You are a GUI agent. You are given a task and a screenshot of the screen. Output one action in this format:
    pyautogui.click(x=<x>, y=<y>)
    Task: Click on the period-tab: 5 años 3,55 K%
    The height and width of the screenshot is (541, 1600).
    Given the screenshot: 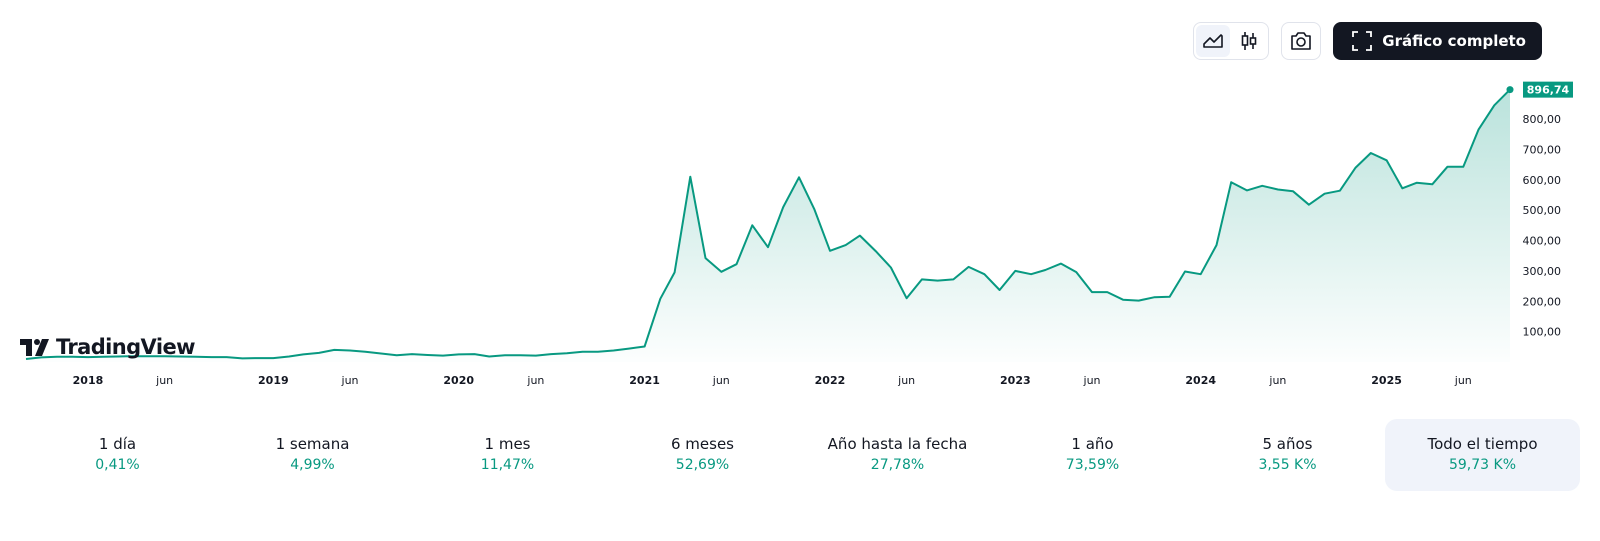 What is the action you would take?
    pyautogui.click(x=1287, y=455)
    